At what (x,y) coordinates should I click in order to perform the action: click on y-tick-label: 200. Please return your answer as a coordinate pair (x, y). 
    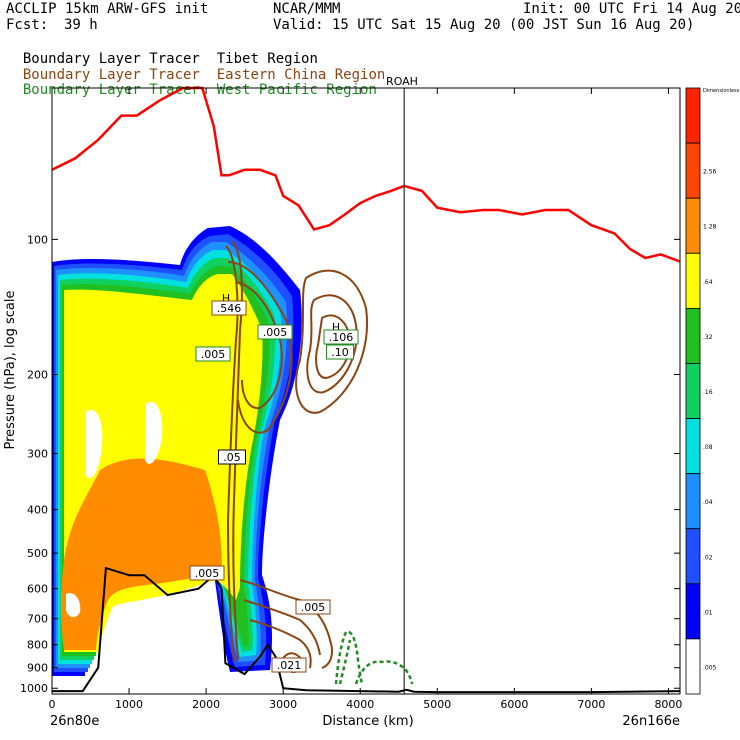
    Looking at the image, I should click on (37, 374).